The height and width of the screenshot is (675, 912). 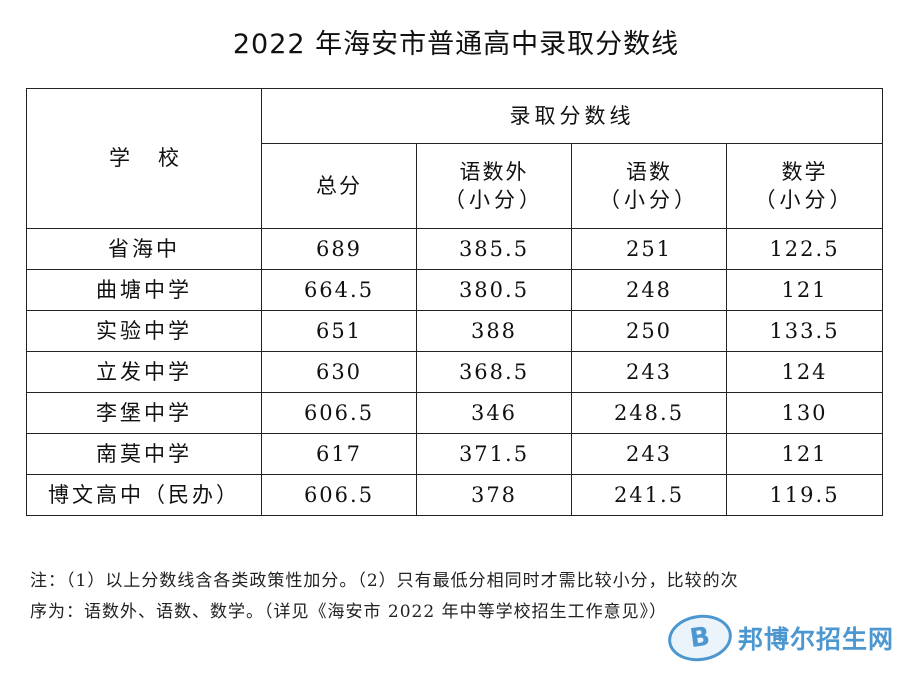 I want to click on column-header-total: 总分, so click(x=339, y=186).